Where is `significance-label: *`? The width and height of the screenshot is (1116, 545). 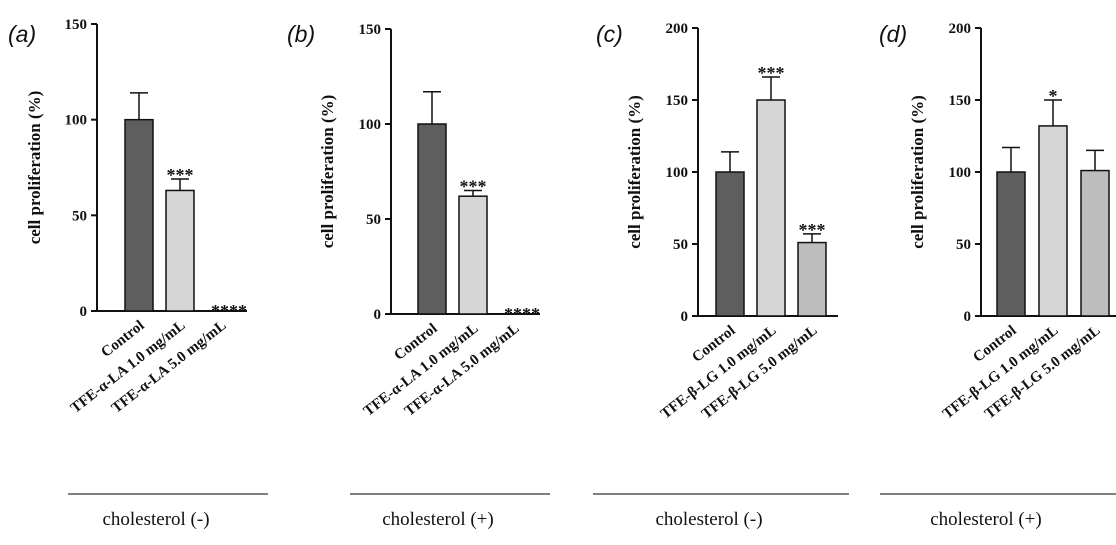
significance-label: * is located at coordinates (1053, 96).